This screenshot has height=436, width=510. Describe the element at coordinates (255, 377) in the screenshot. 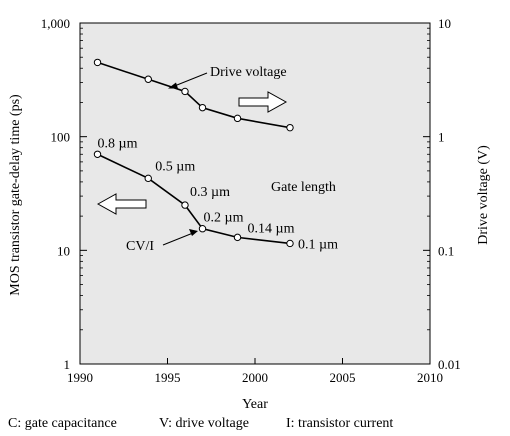

I see `x-tick-label: 2000` at that location.